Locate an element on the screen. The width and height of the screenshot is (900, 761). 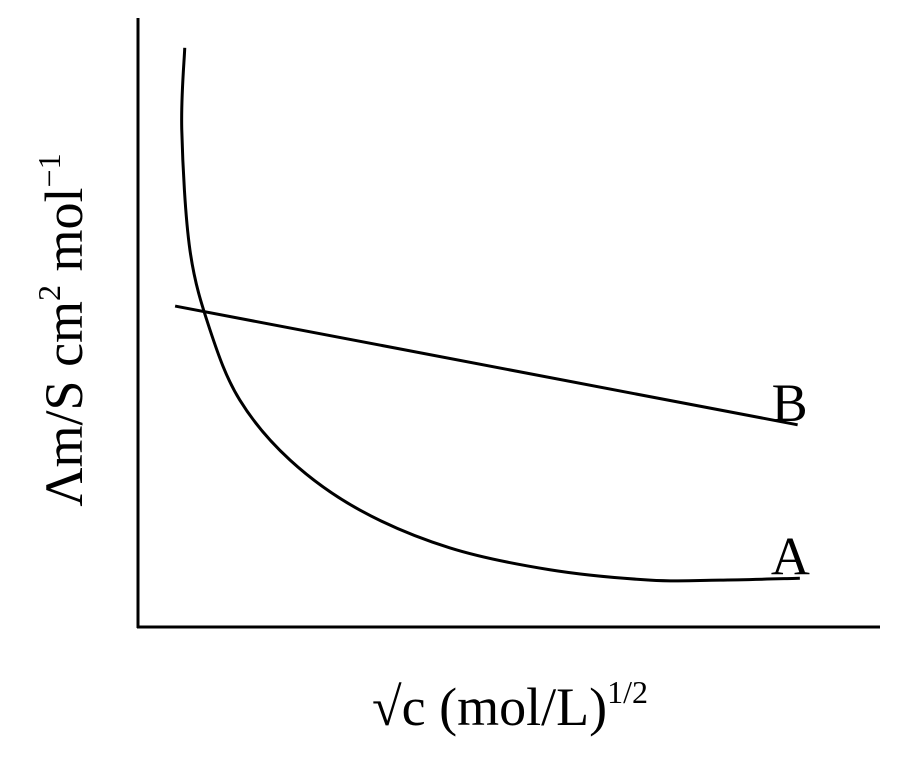
y-axis-label: Λm/S cm2 mol−1 is located at coordinates (62, 329).